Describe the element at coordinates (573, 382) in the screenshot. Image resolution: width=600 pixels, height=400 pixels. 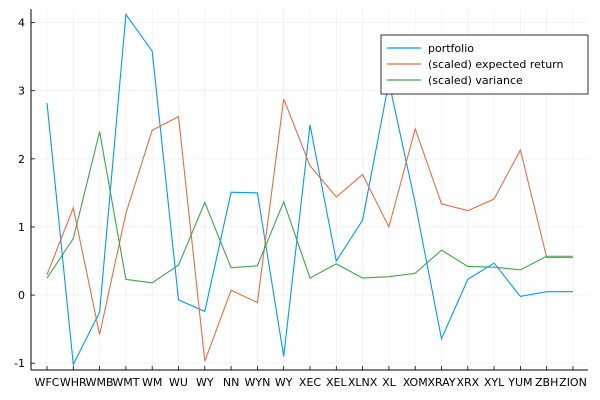
I see `x-tick-label: ZION` at that location.